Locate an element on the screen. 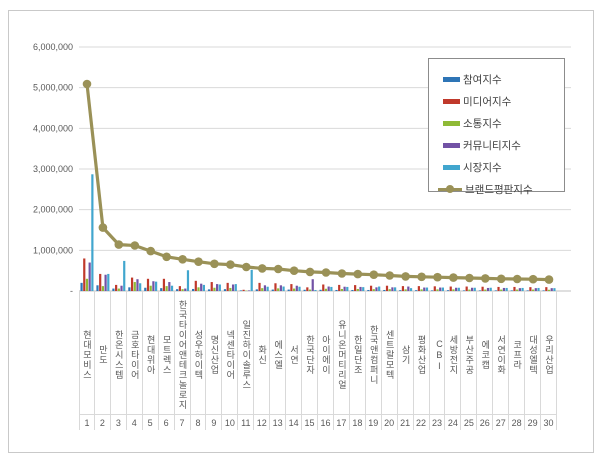 Image resolution: width=600 pixels, height=466 pixels. category-name-label: 서연 is located at coordinates (294, 353).